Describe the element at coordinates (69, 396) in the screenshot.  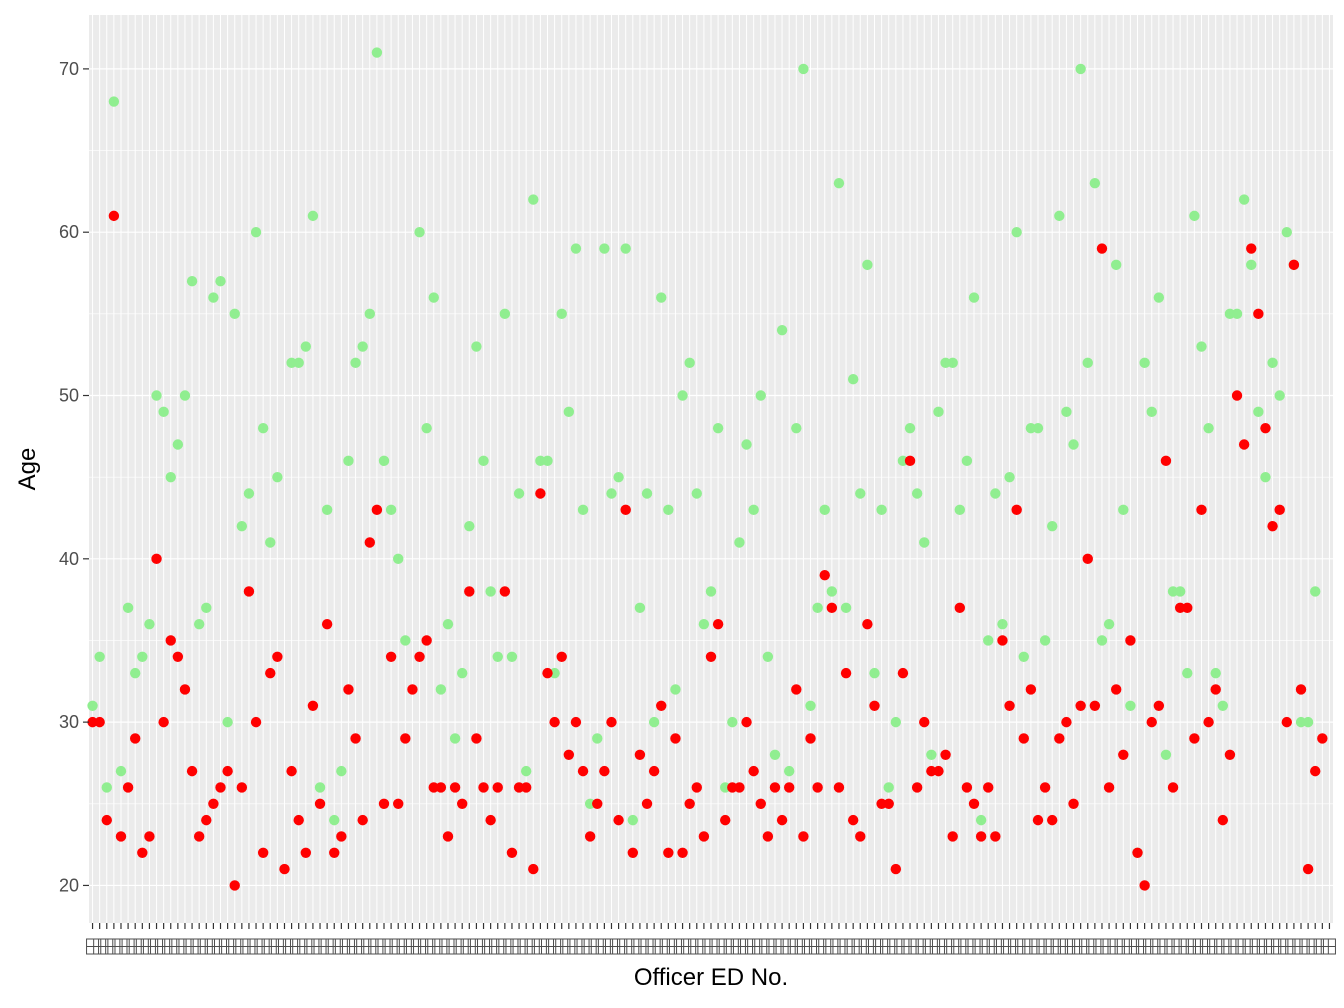
I see `y-tick-label: 50` at that location.